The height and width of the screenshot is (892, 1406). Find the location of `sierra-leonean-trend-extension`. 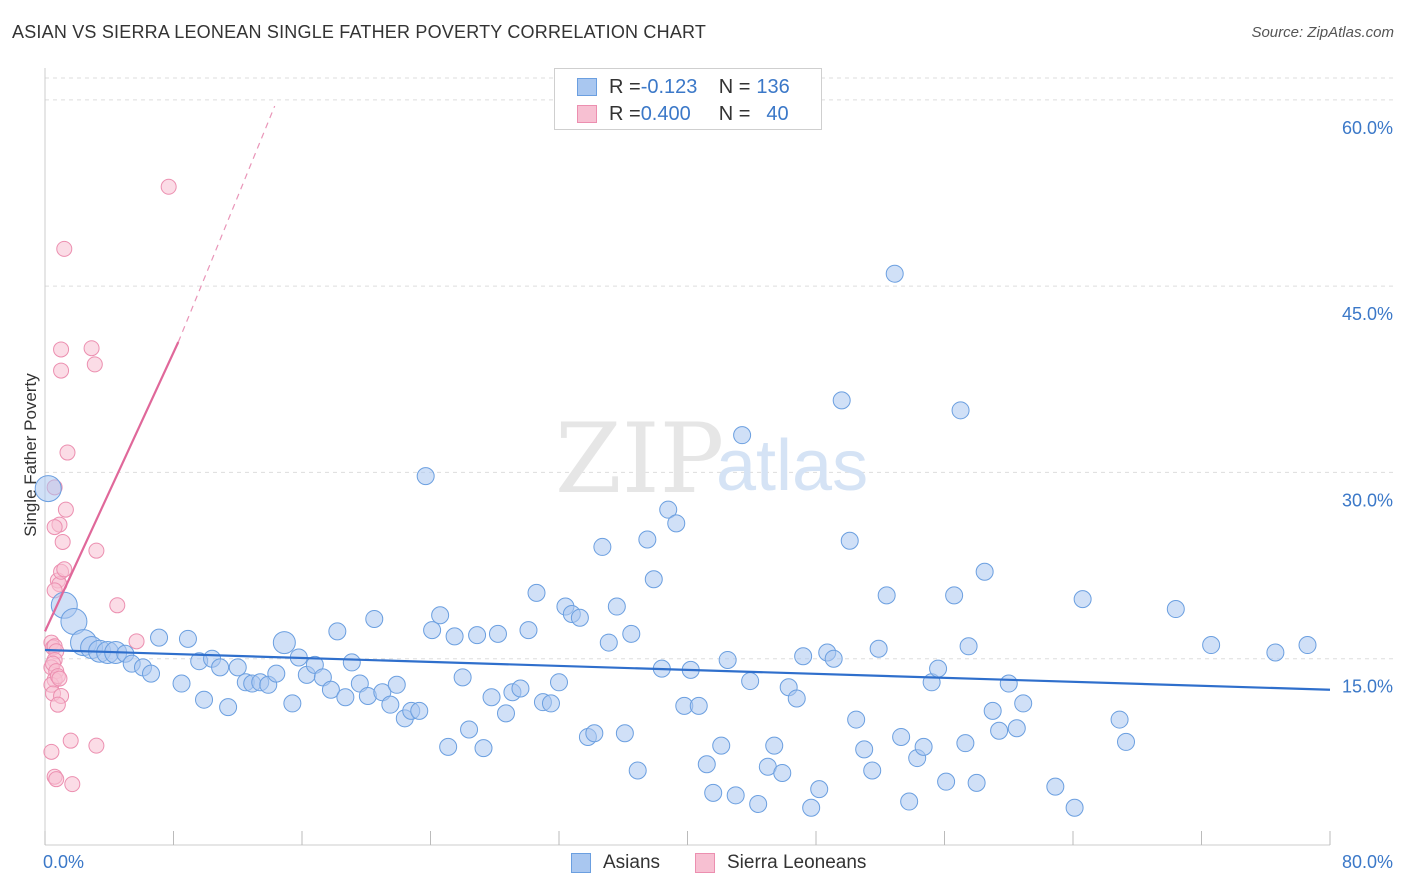

sierra-leonean-trend-extension is located at coordinates (226, 224).